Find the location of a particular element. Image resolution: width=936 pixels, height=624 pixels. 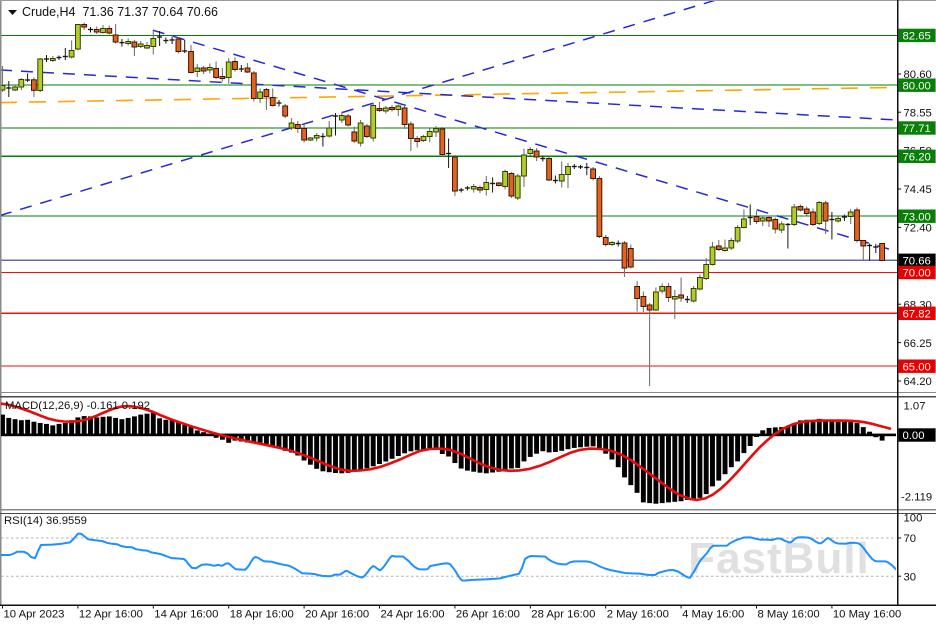

svg-text: 82.65 is located at coordinates (917, 37).